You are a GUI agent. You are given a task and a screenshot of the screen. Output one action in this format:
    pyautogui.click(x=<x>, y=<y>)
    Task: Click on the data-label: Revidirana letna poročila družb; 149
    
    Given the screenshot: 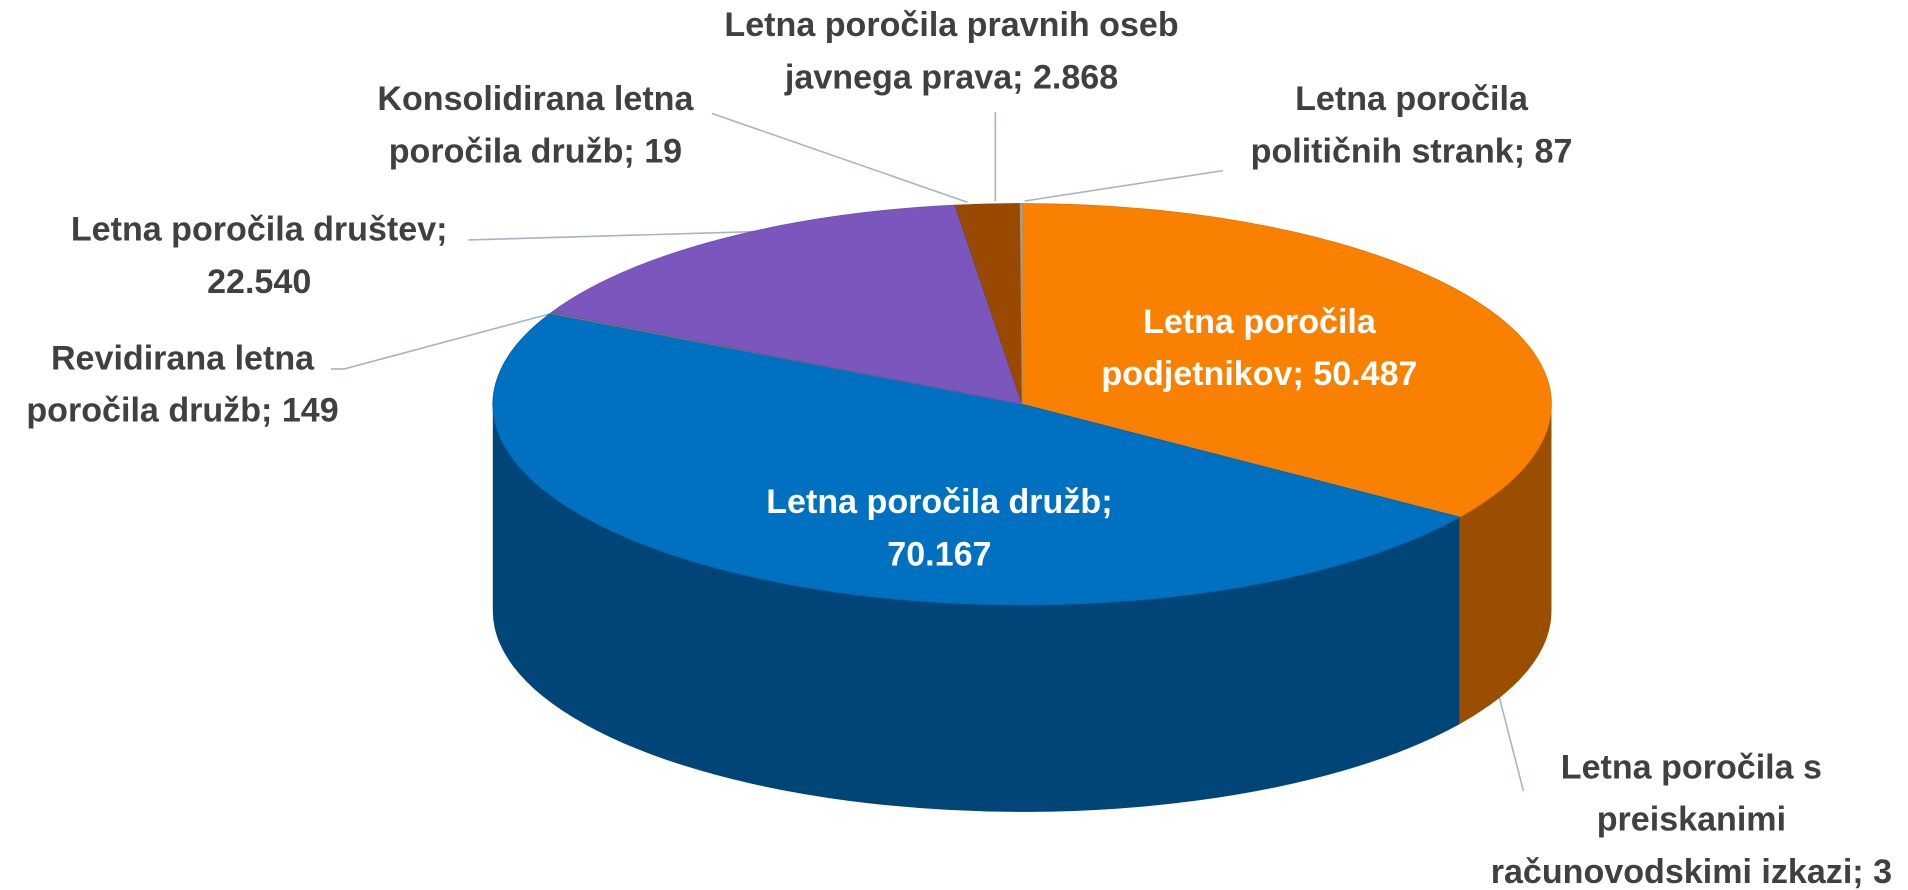 What is the action you would take?
    pyautogui.click(x=182, y=384)
    